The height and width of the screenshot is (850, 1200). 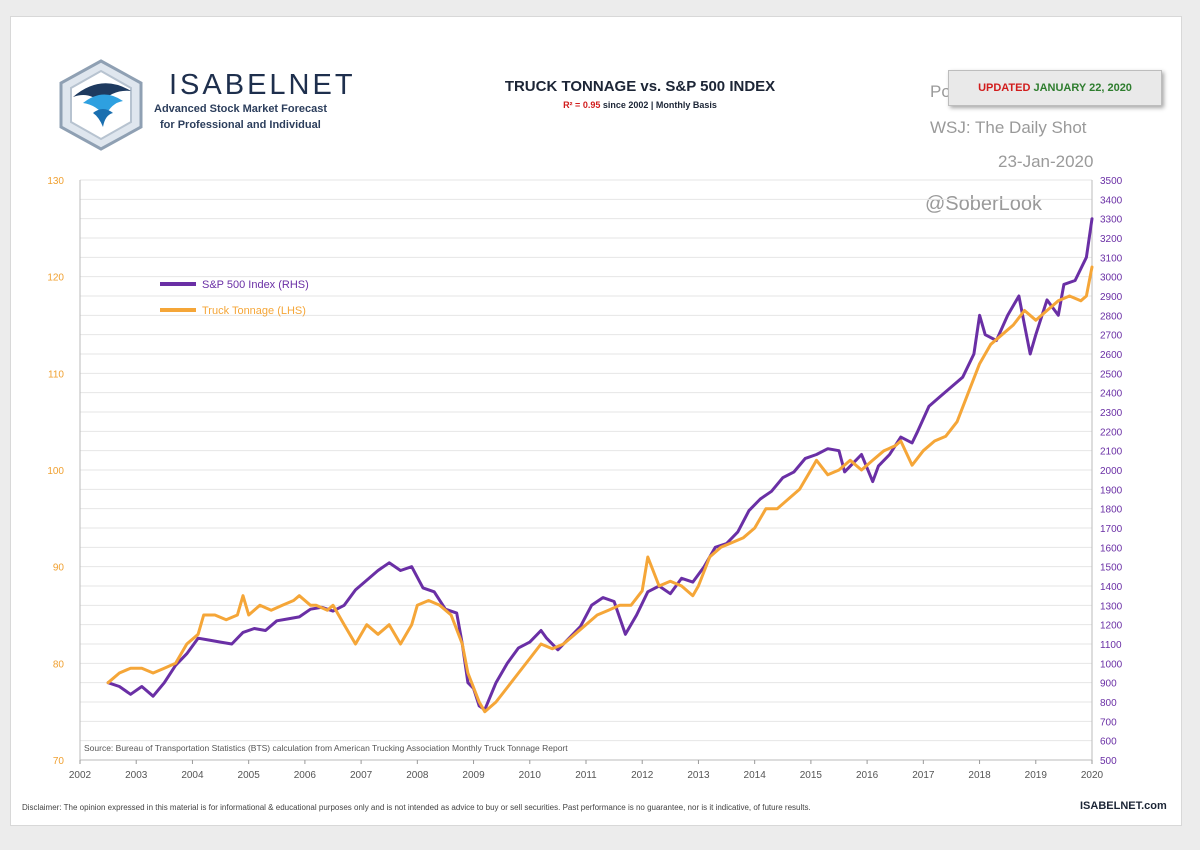 What do you see at coordinates (59, 761) in the screenshot?
I see `left-tick-label: 70` at bounding box center [59, 761].